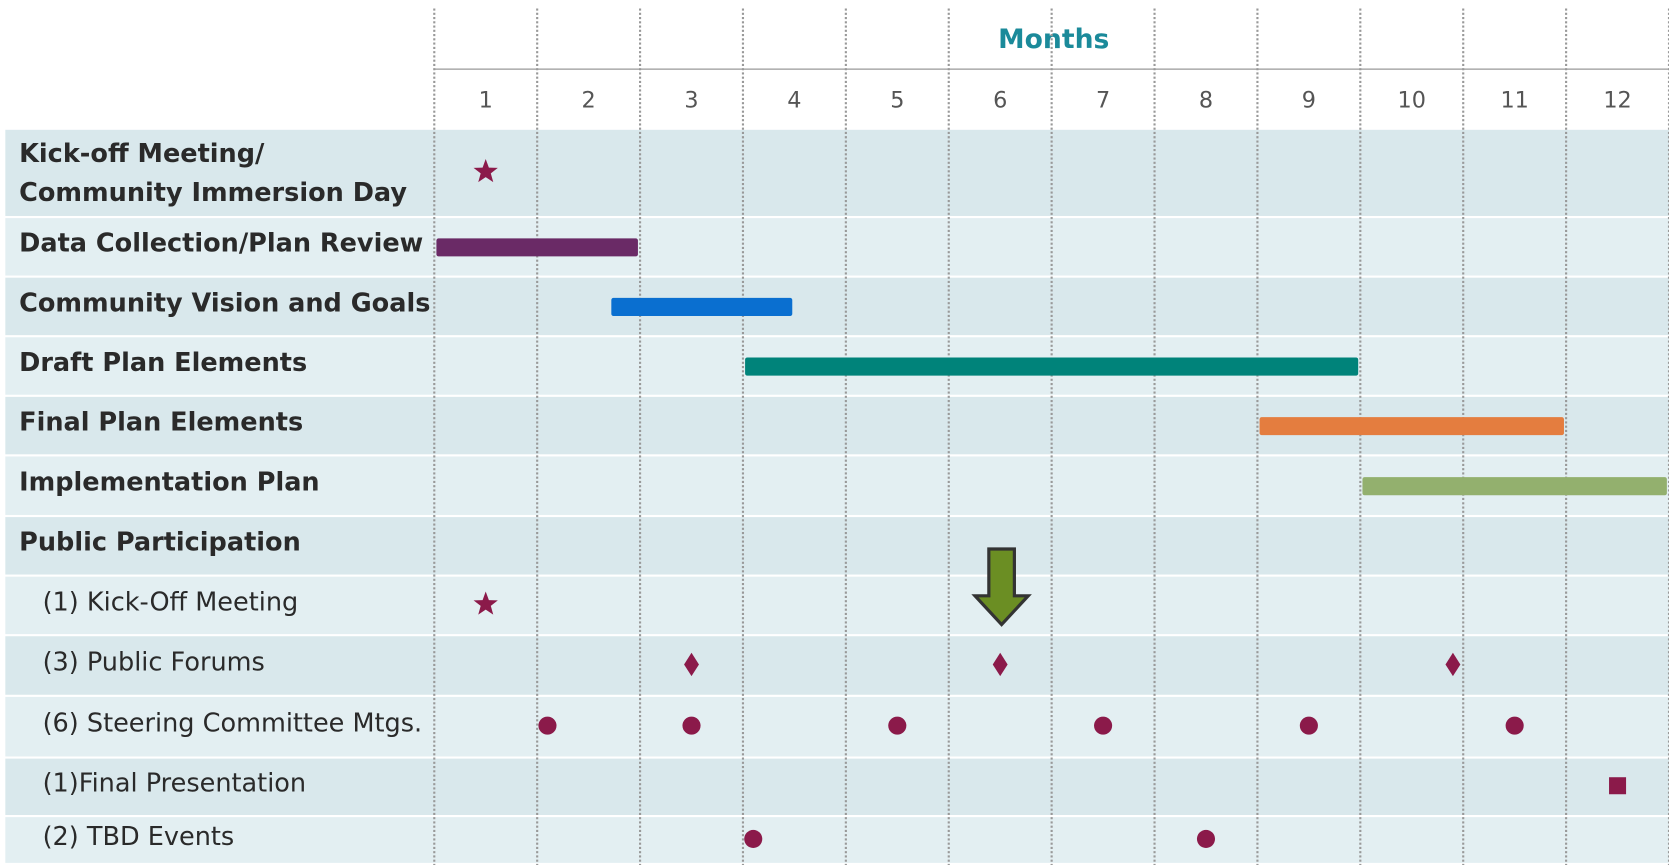  Describe the element at coordinates (1103, 101) in the screenshot. I see `x-tick-label: 7` at that location.